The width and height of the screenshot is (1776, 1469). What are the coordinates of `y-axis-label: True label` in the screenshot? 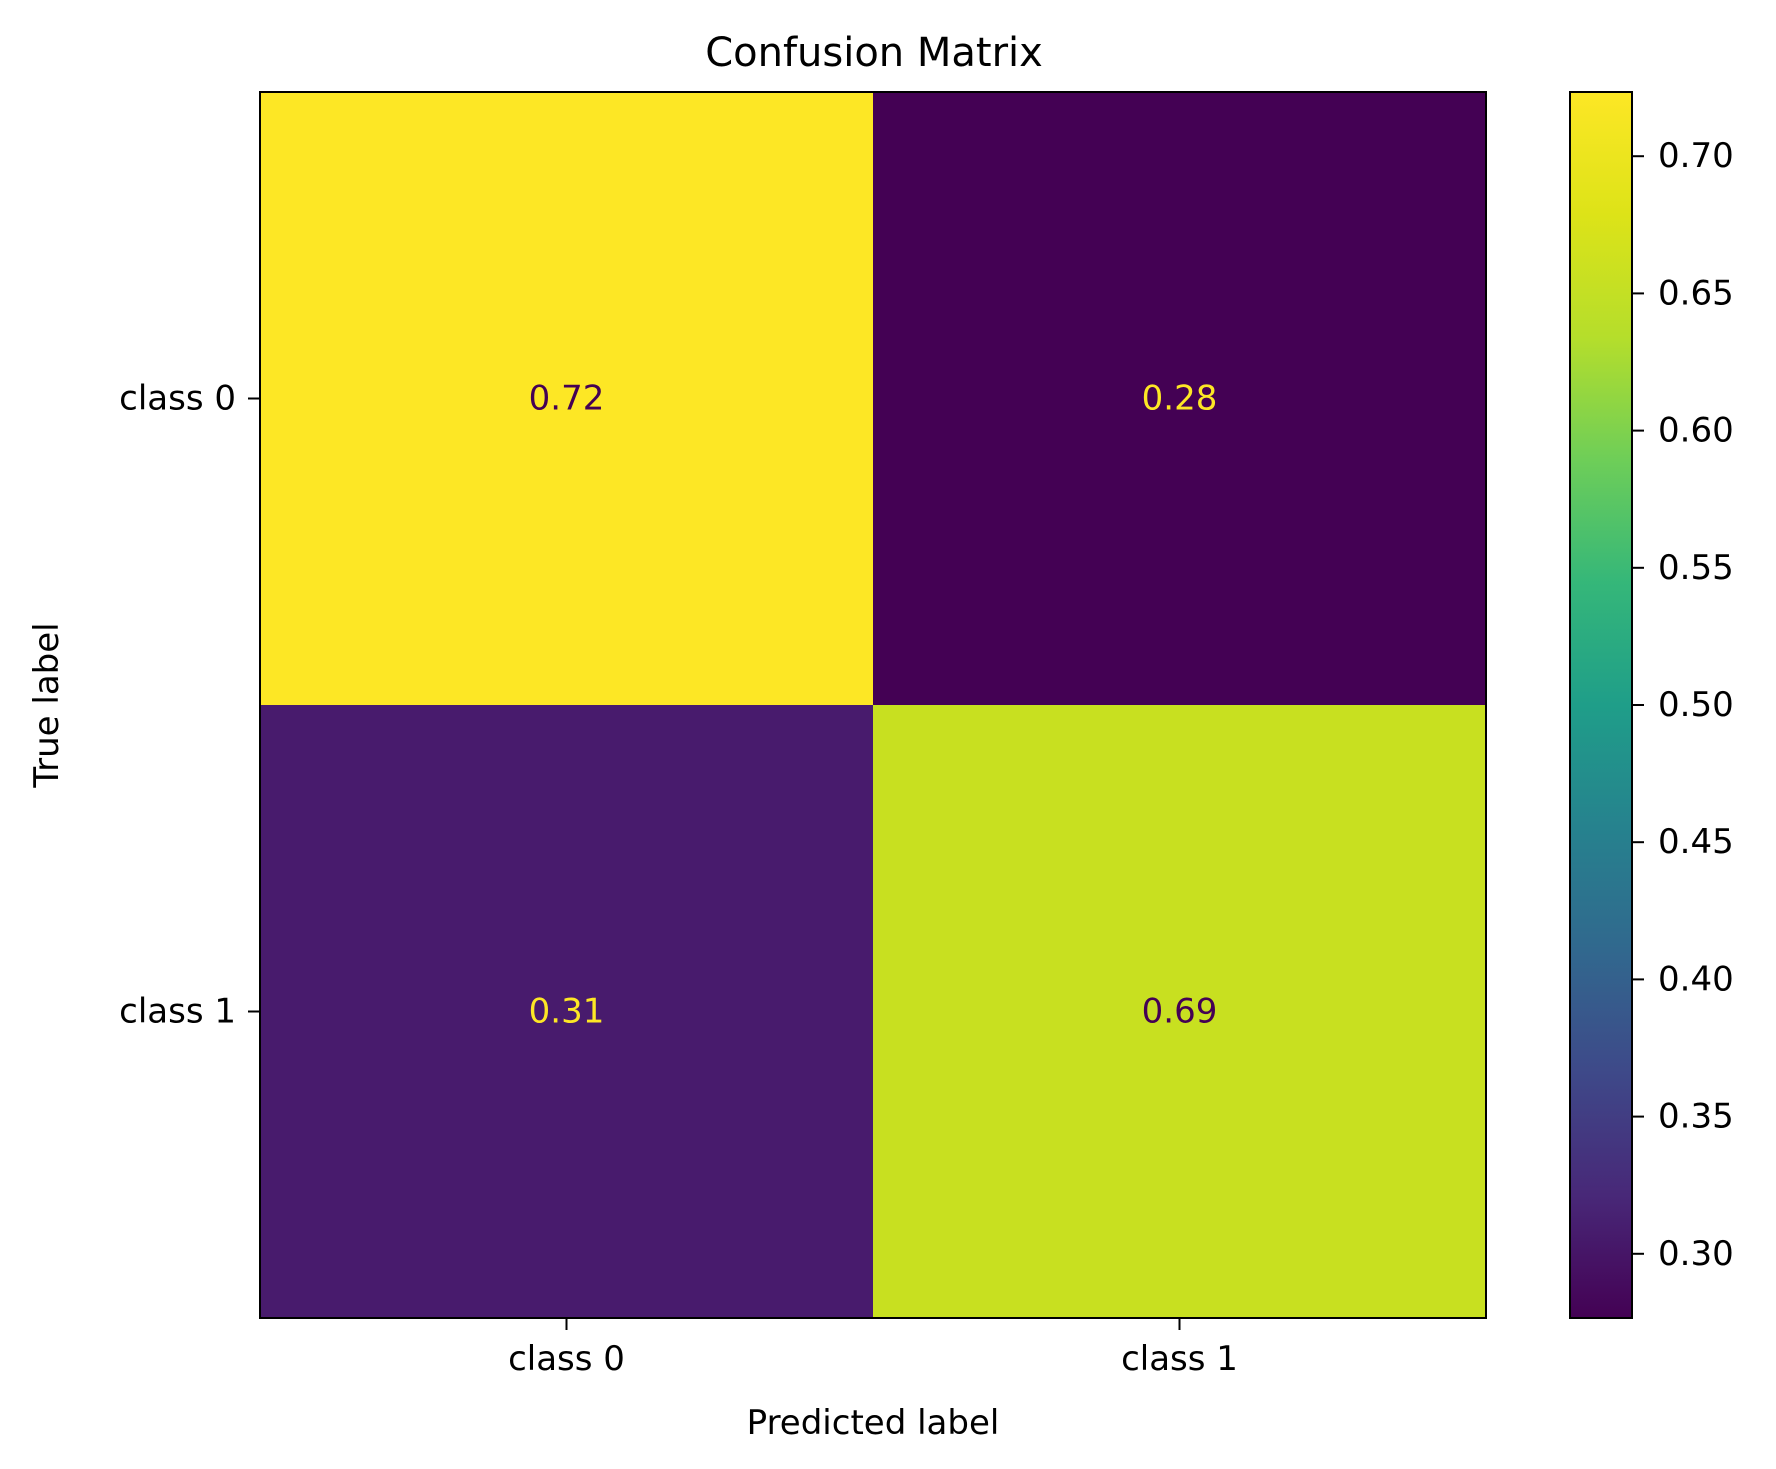 It's located at (47, 705).